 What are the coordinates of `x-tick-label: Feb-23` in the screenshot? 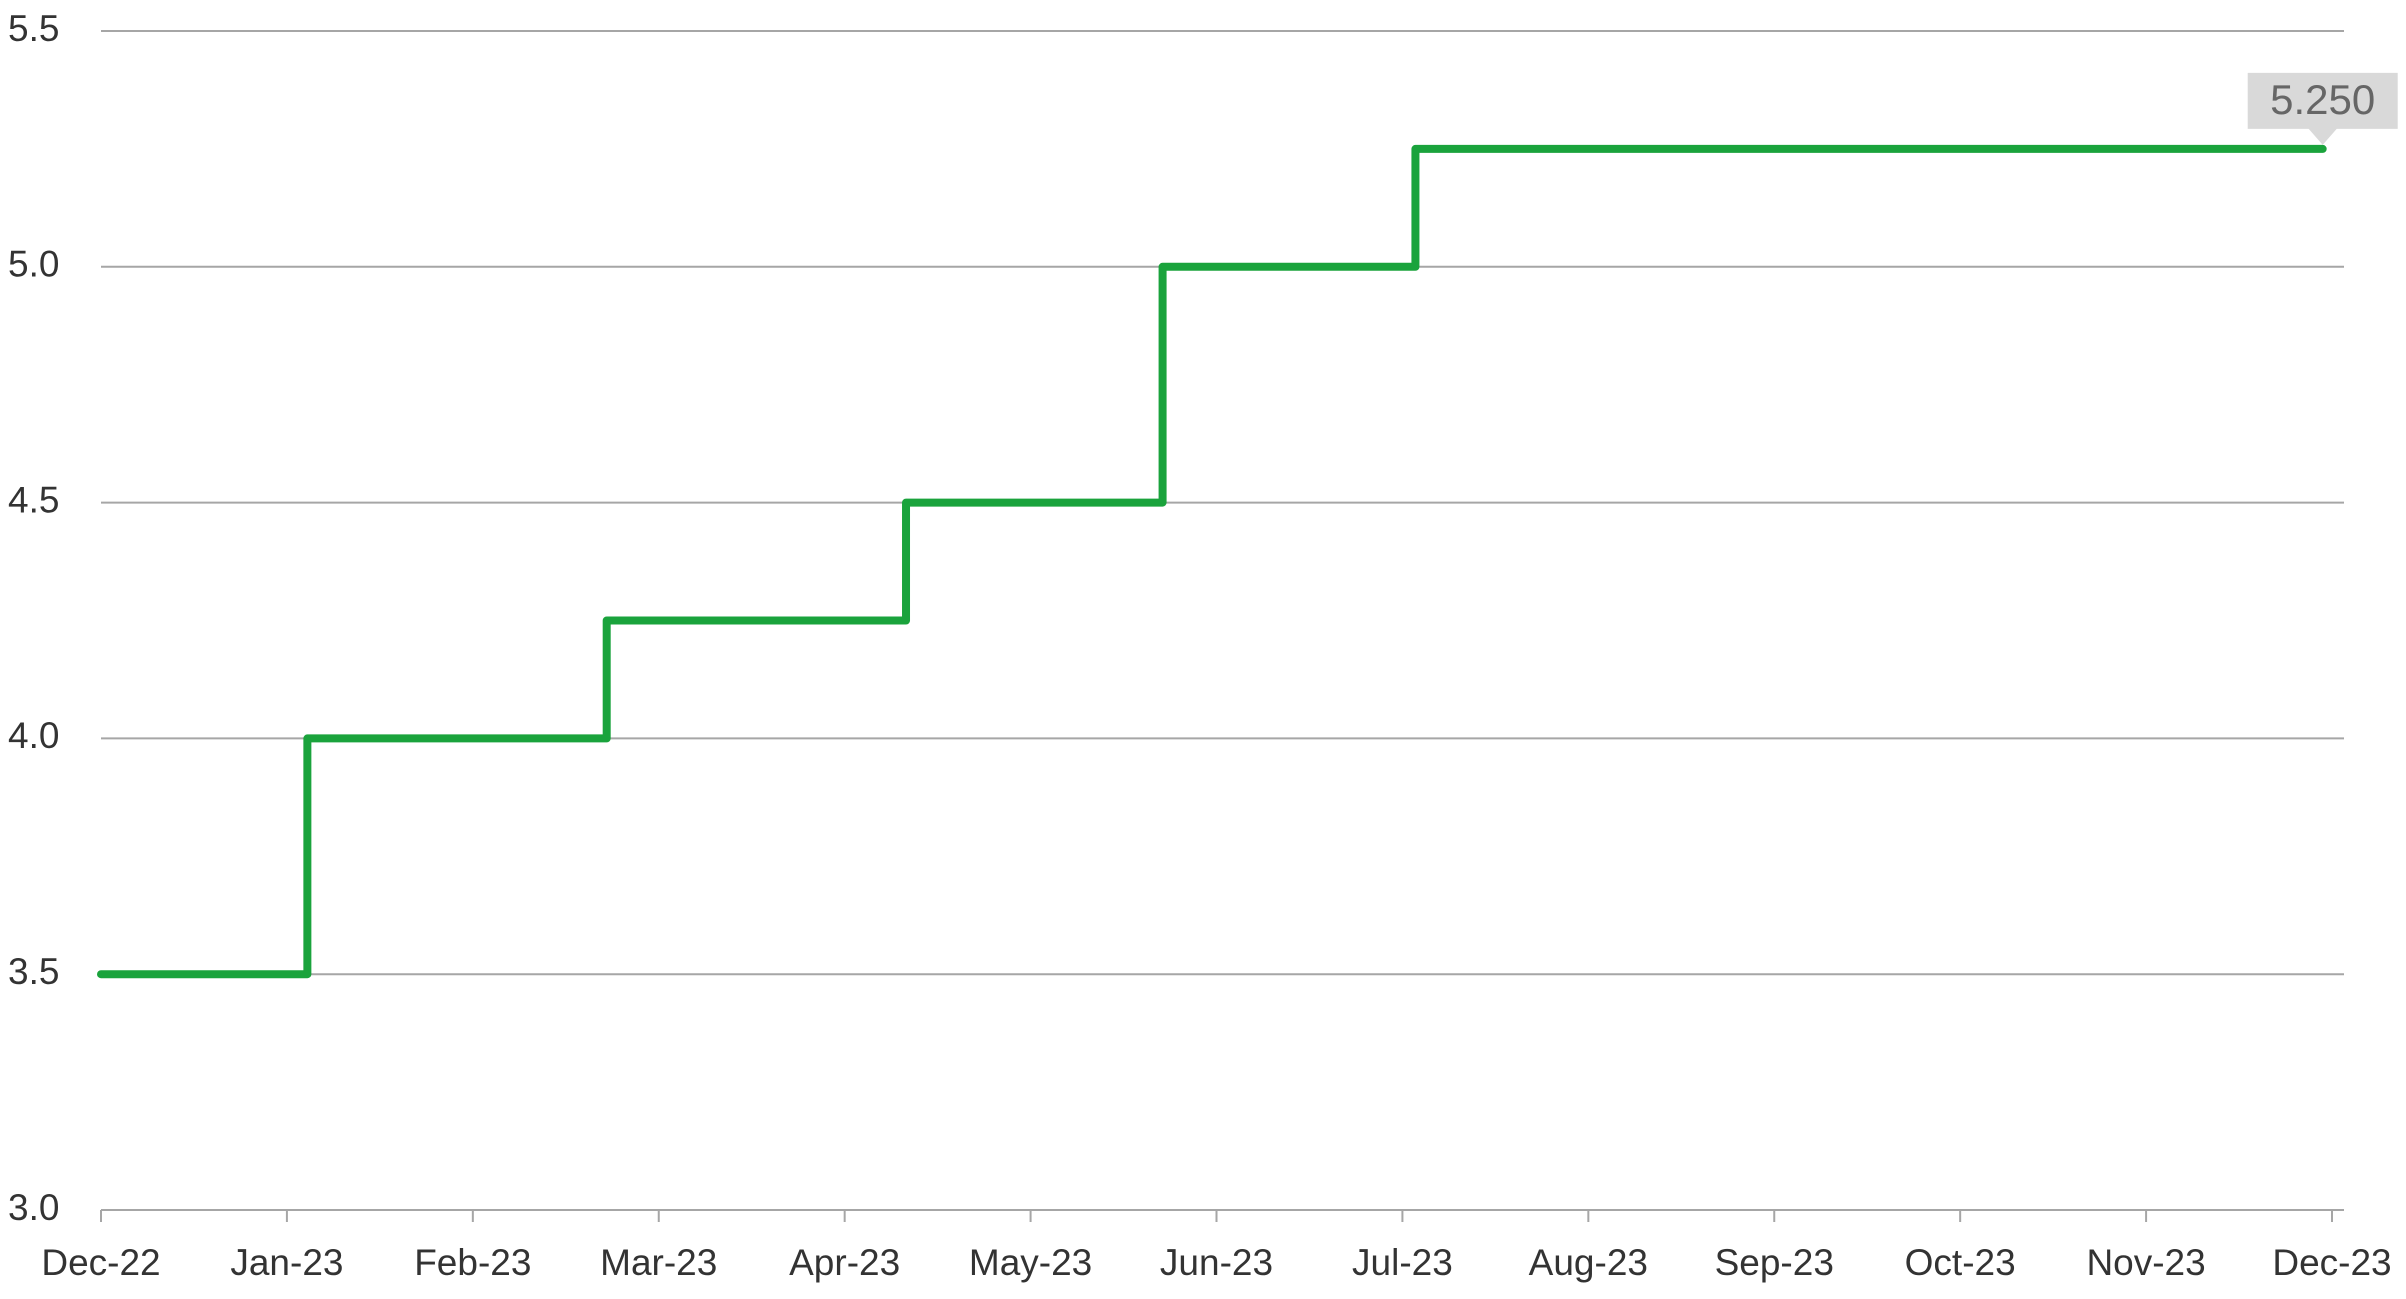 It's located at (472, 1262).